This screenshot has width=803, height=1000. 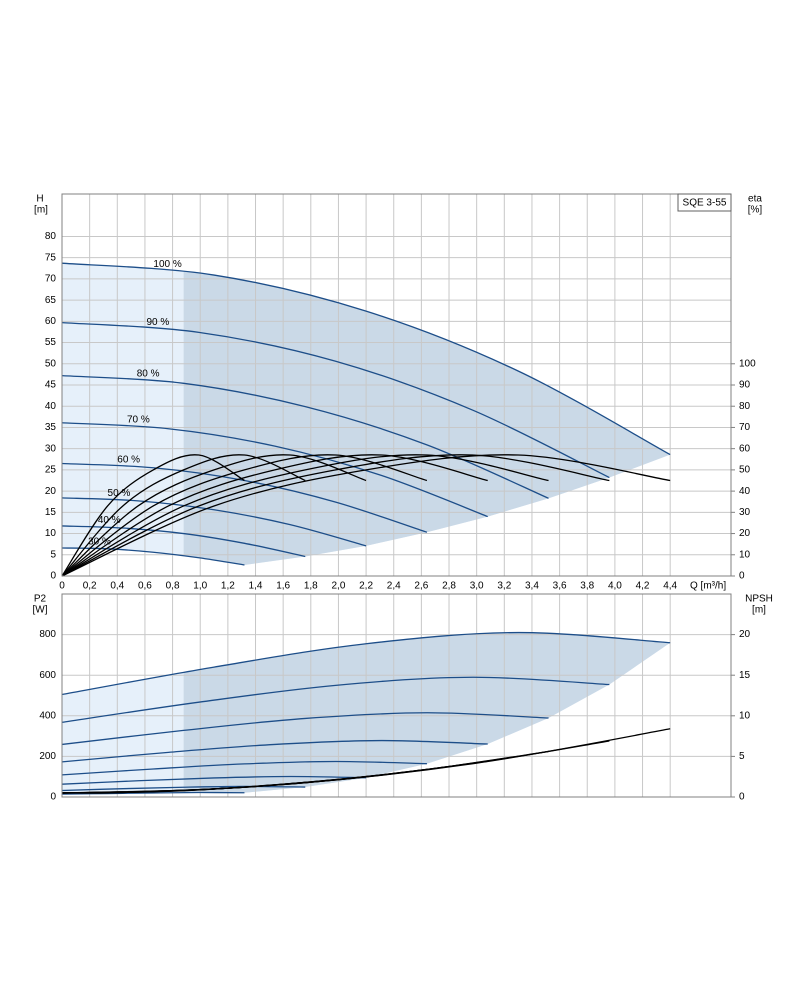 What do you see at coordinates (747, 363) in the screenshot?
I see `y2-tick-label: 100` at bounding box center [747, 363].